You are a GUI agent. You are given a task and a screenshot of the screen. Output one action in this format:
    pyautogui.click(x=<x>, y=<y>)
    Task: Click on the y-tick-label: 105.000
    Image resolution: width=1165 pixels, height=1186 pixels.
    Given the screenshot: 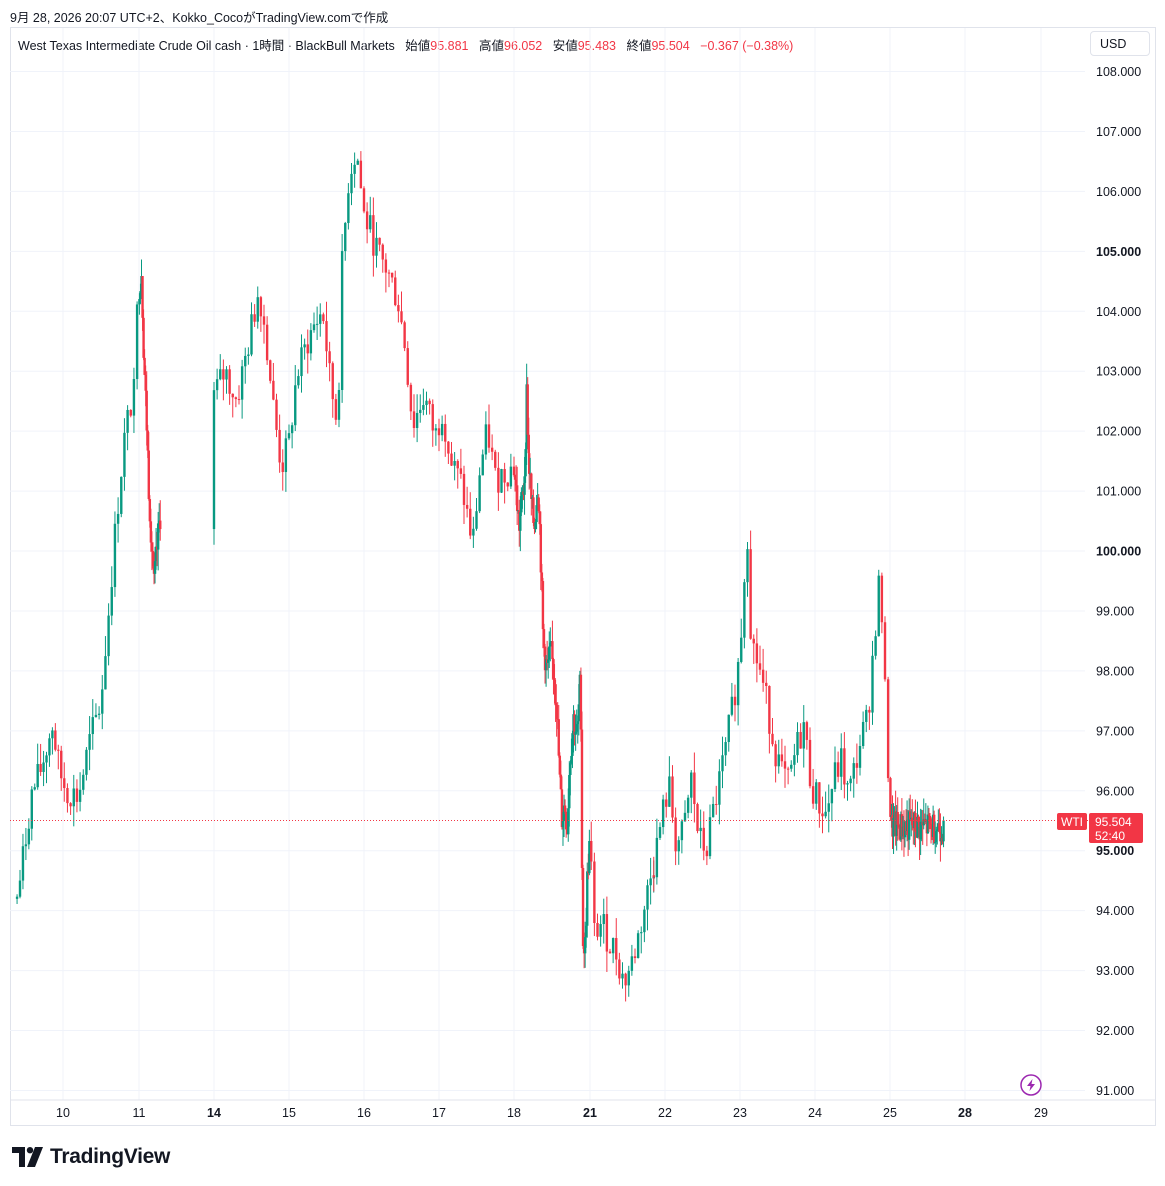 What is the action you would take?
    pyautogui.click(x=1118, y=252)
    